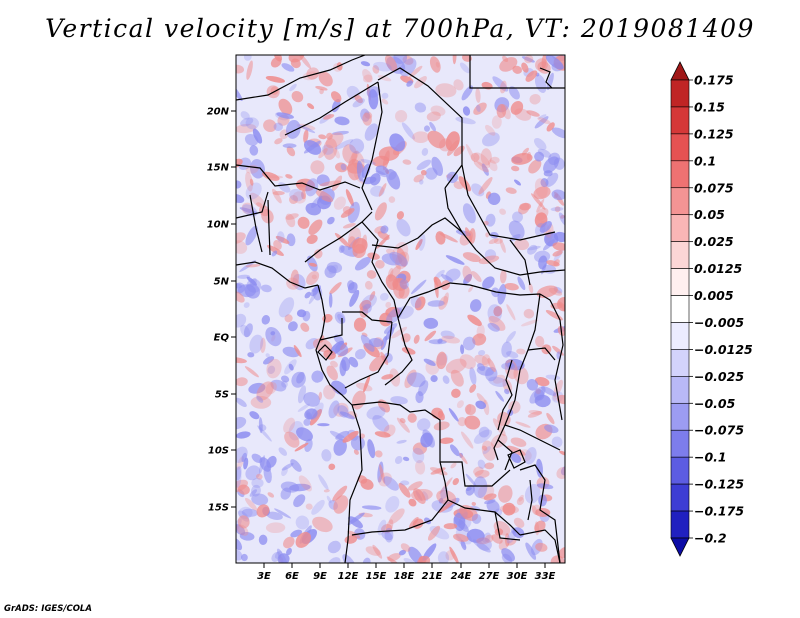 The image size is (800, 618). Describe the element at coordinates (710, 457) in the screenshot. I see `colorbar-label: −0.1` at that location.